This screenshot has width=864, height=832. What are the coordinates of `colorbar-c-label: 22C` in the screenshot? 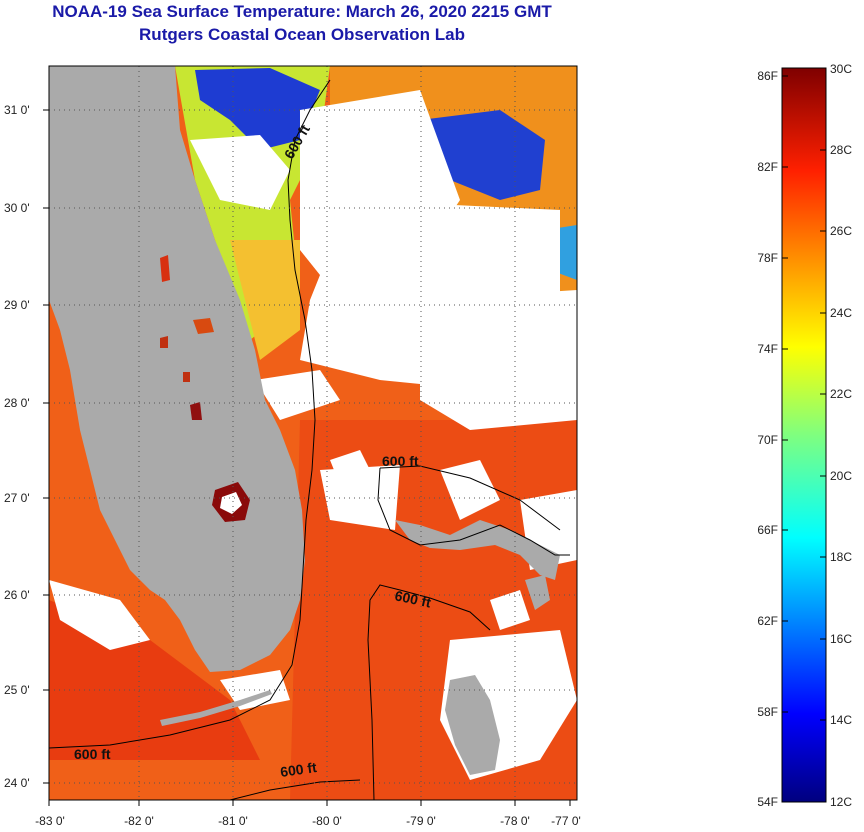 It's located at (841, 394).